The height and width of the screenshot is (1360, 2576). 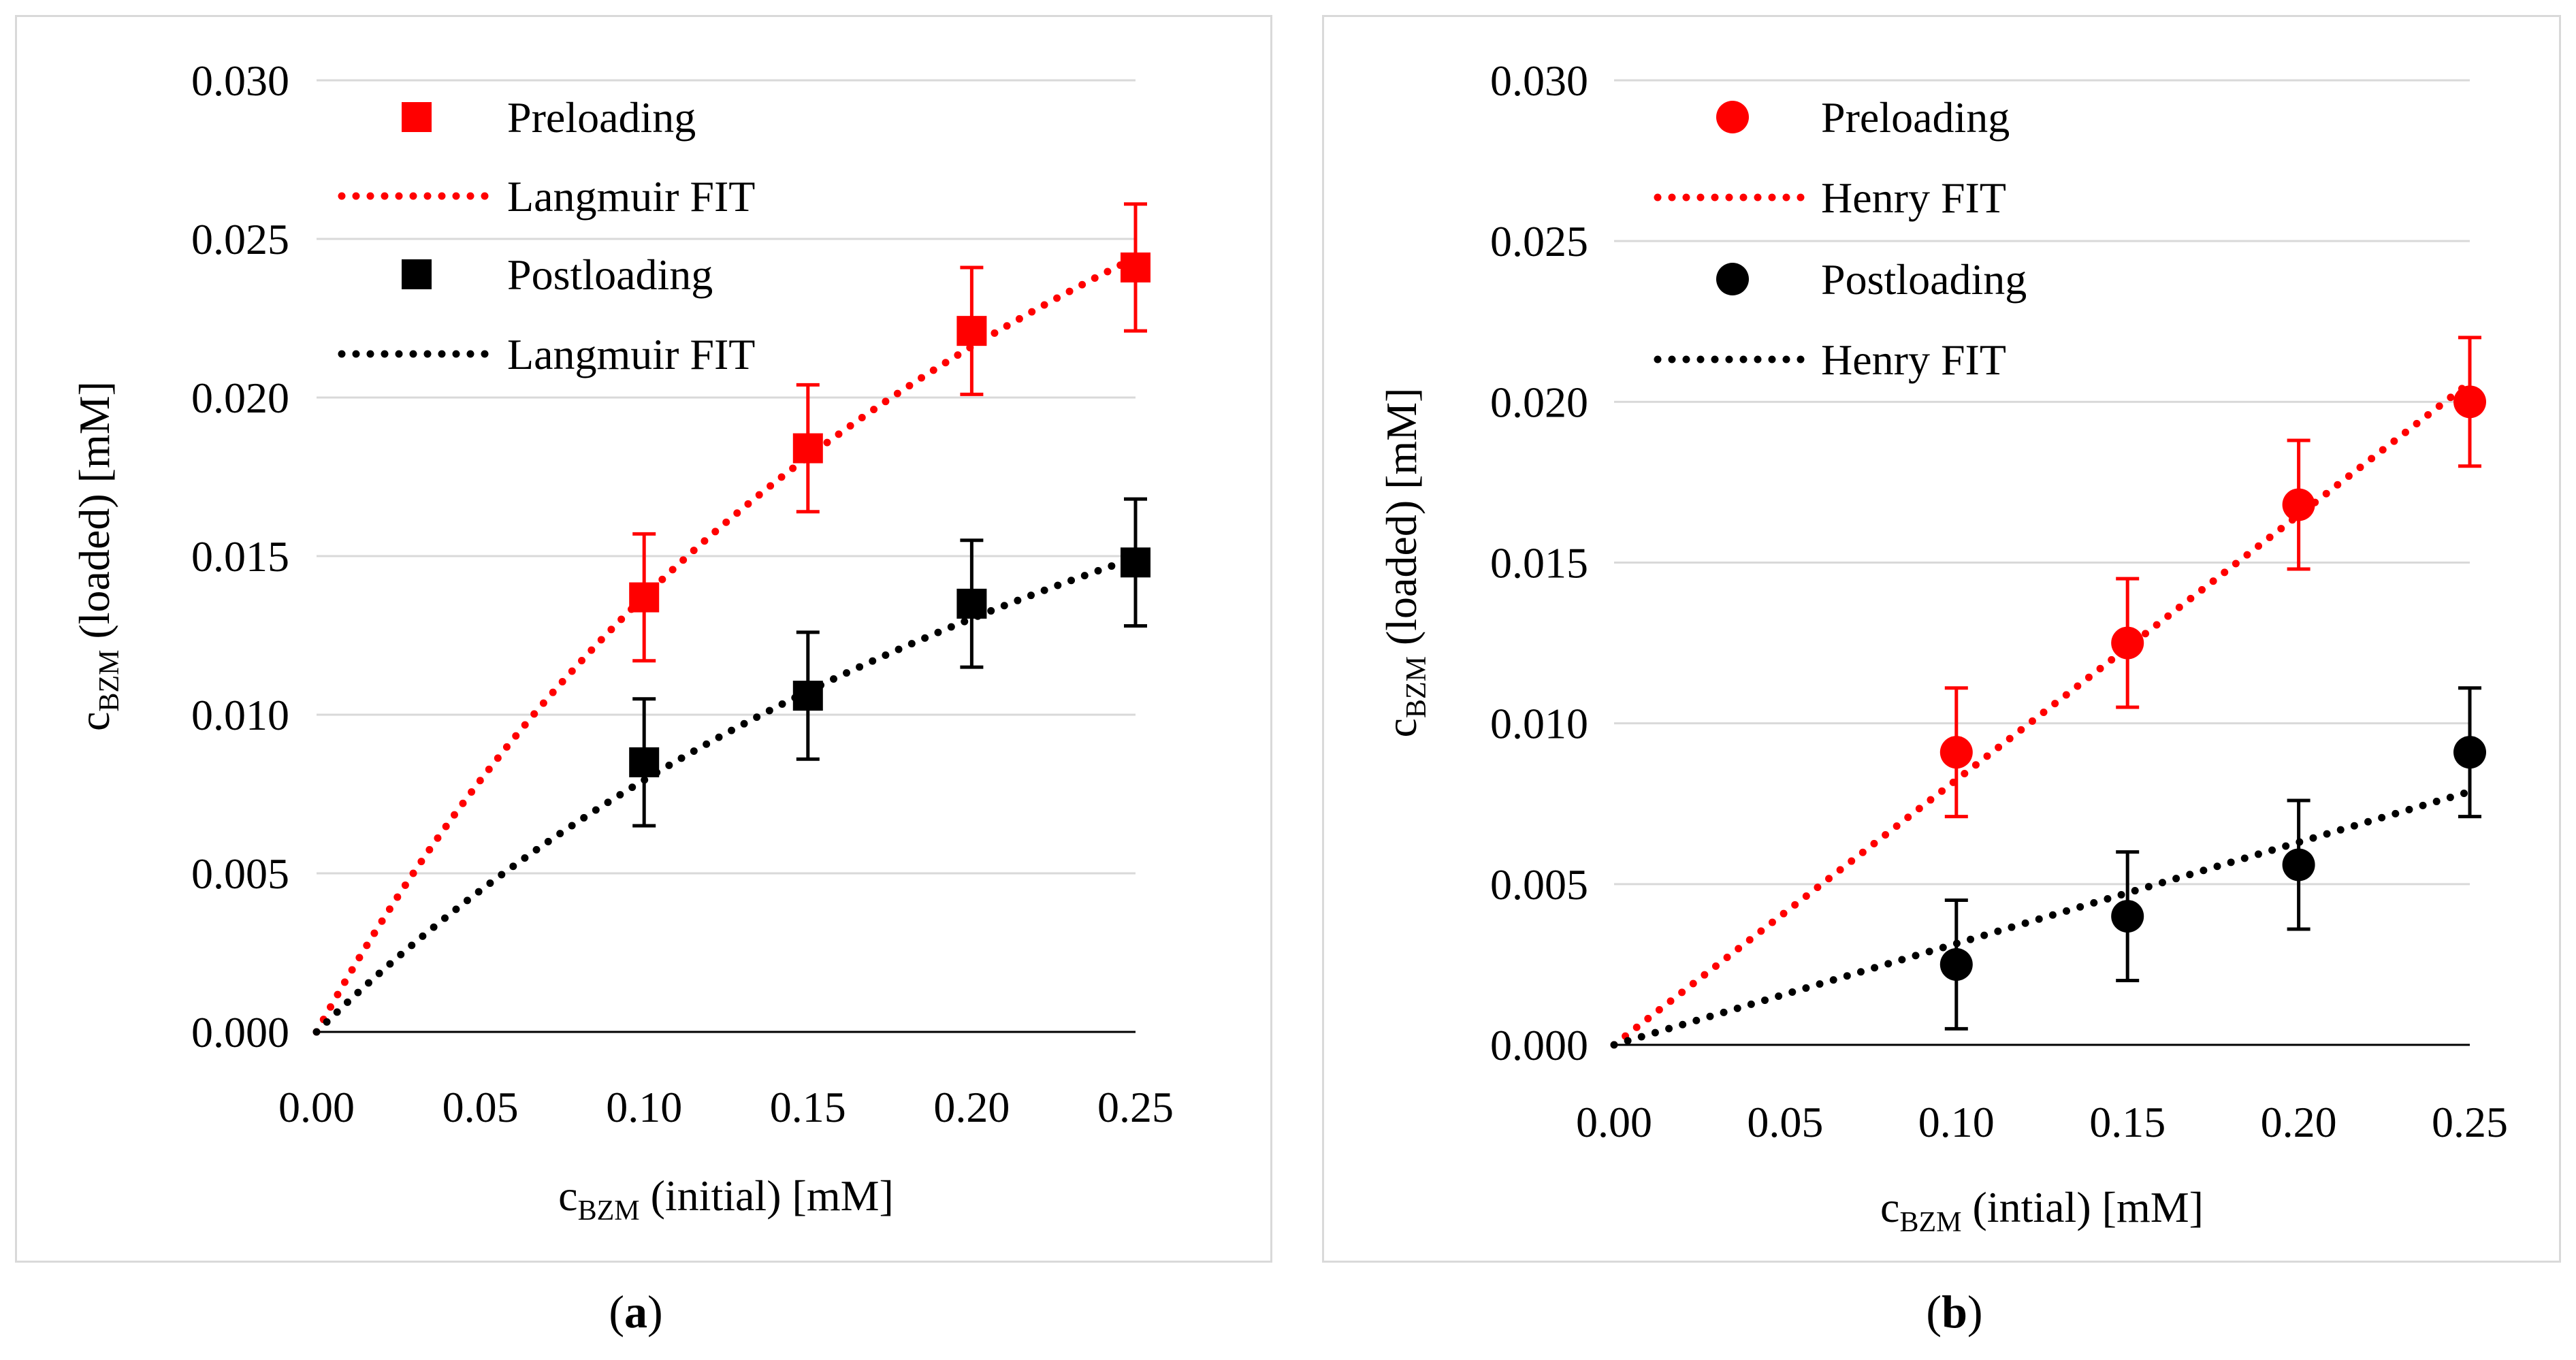 I want to click on panel-label-b: (b), so click(x=1954, y=1312).